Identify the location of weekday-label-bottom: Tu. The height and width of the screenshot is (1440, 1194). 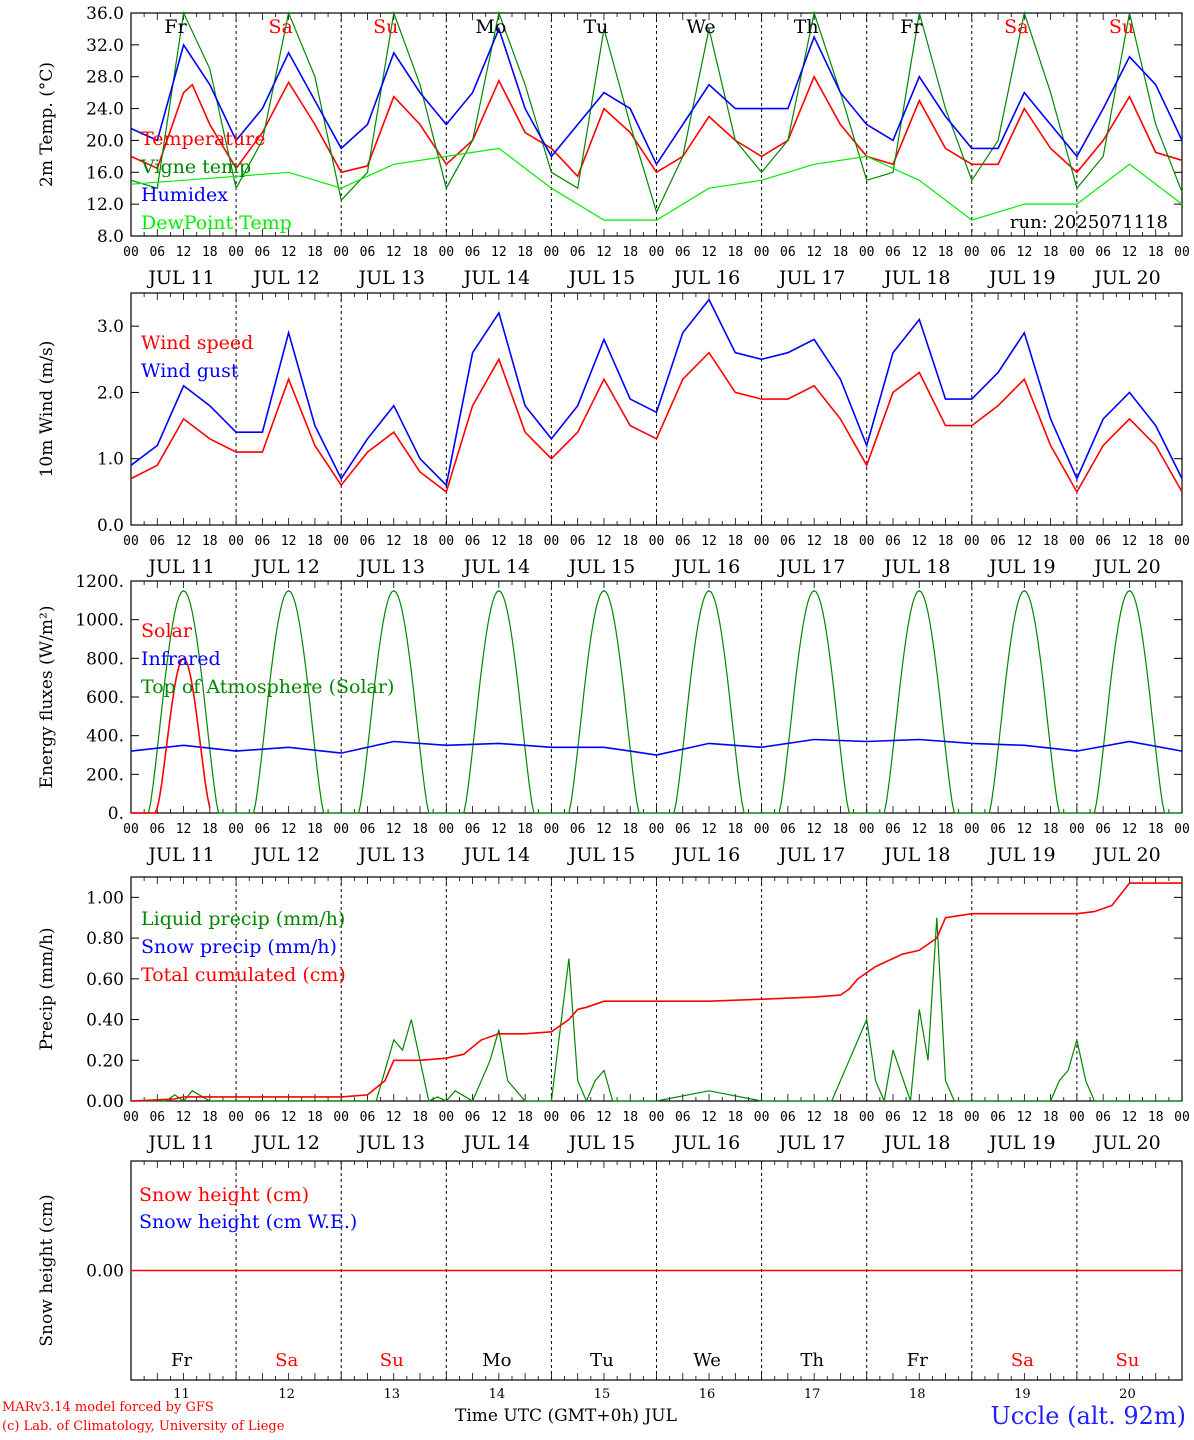
(602, 1360).